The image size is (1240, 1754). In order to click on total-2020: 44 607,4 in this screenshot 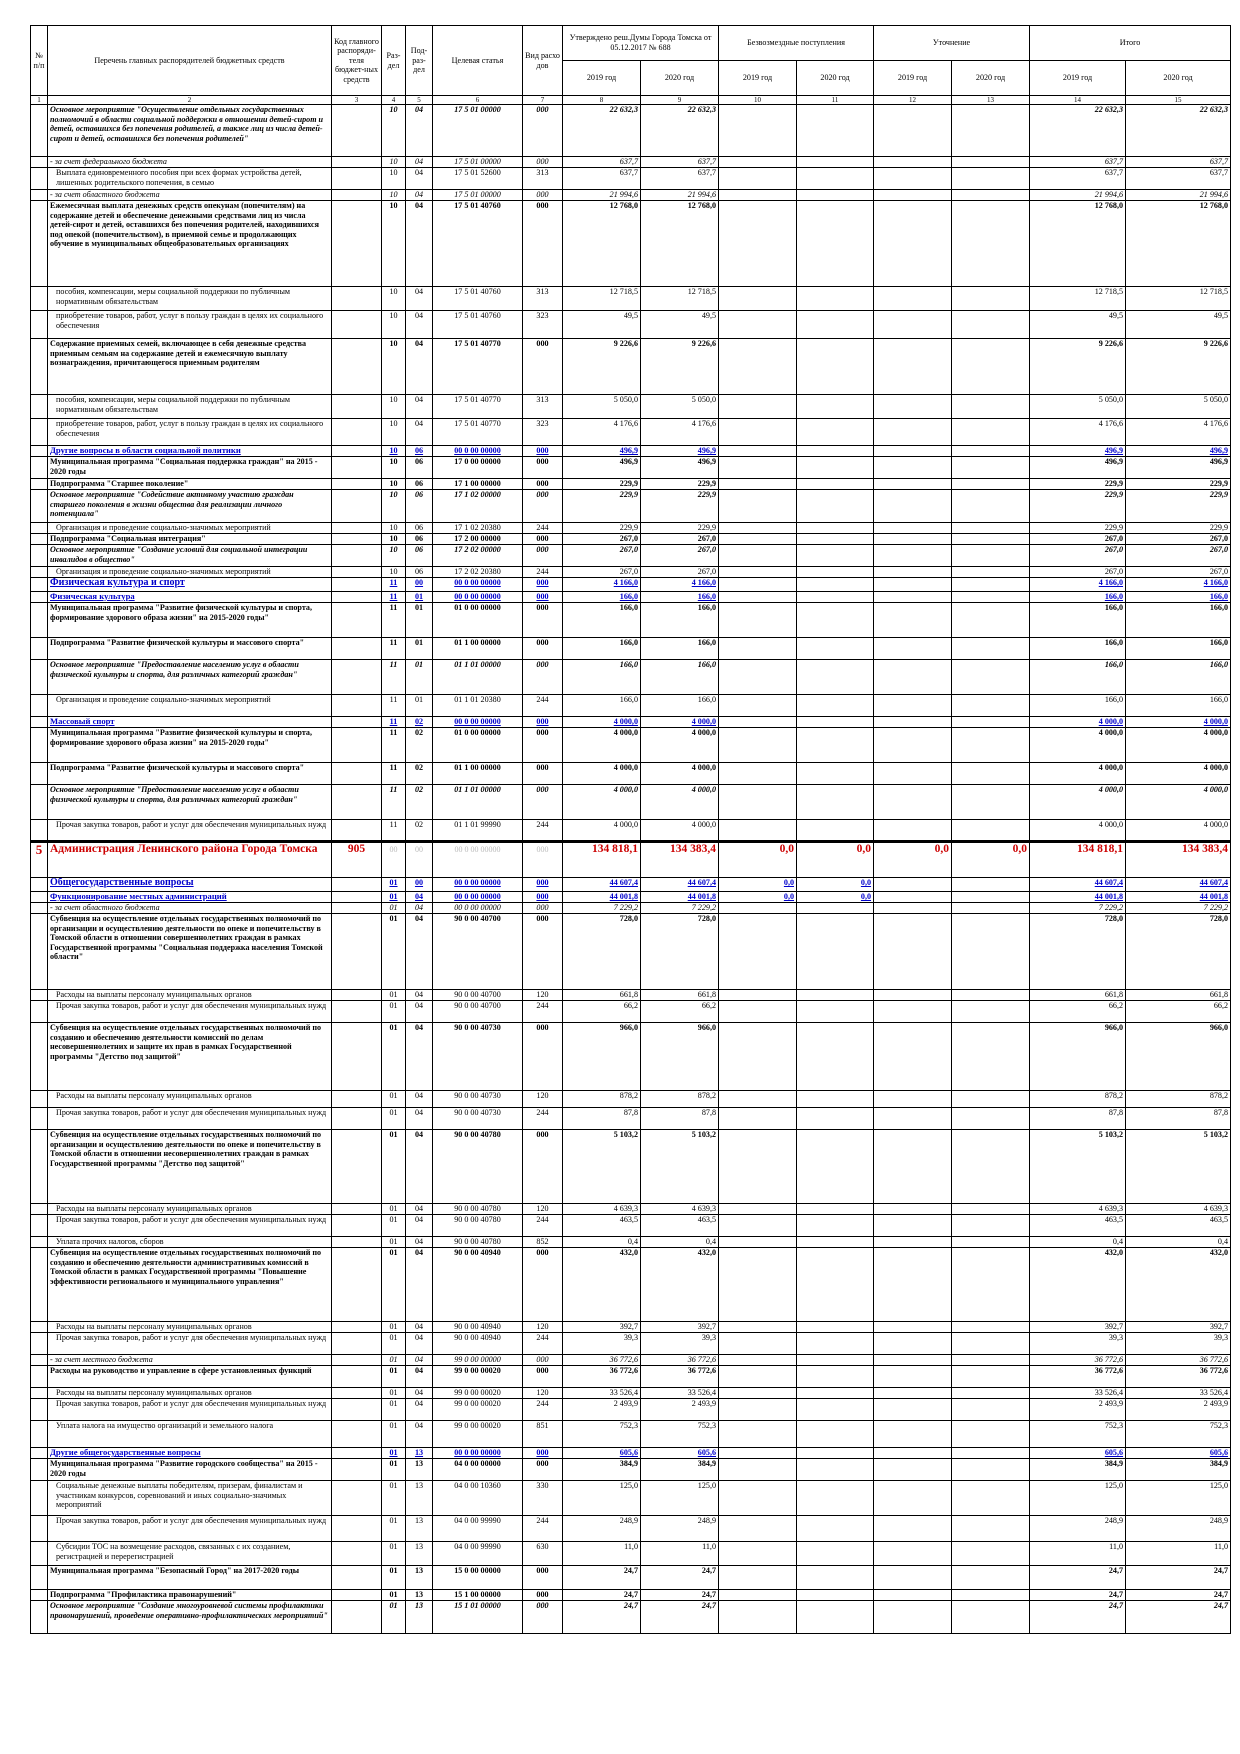, I will do `click(1178, 884)`.